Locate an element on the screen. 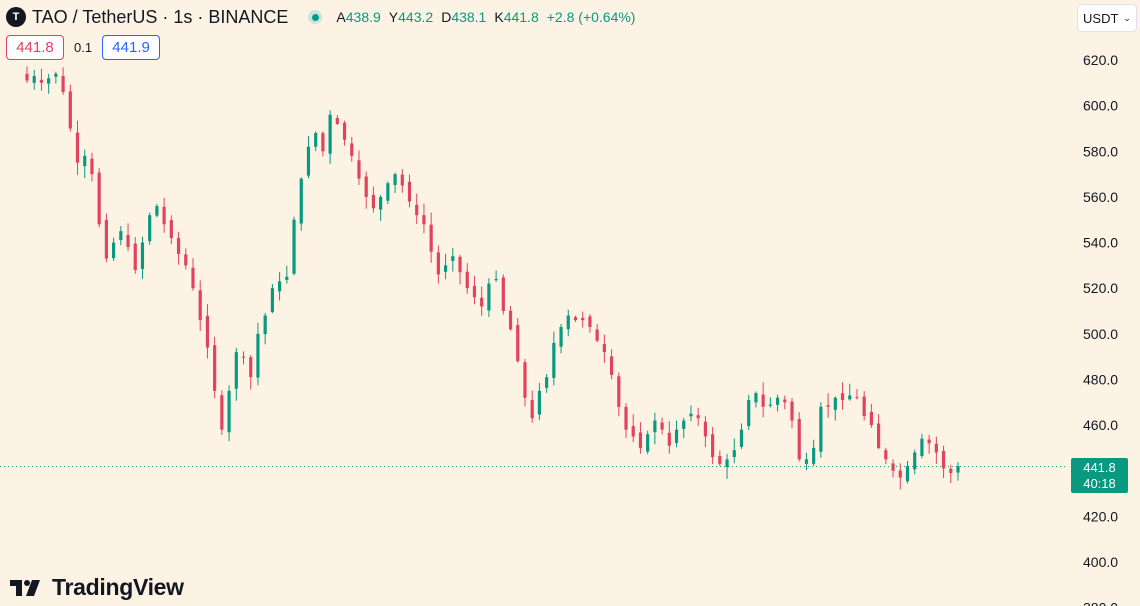  last-price-tag: 441.8 40:18 is located at coordinates (1099, 475).